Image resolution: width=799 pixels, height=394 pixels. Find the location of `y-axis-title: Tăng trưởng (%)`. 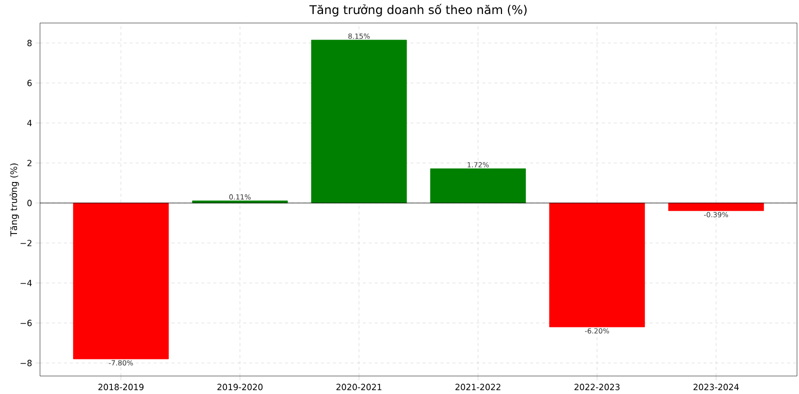

y-axis-title: Tăng trưởng (%) is located at coordinates (14, 199).